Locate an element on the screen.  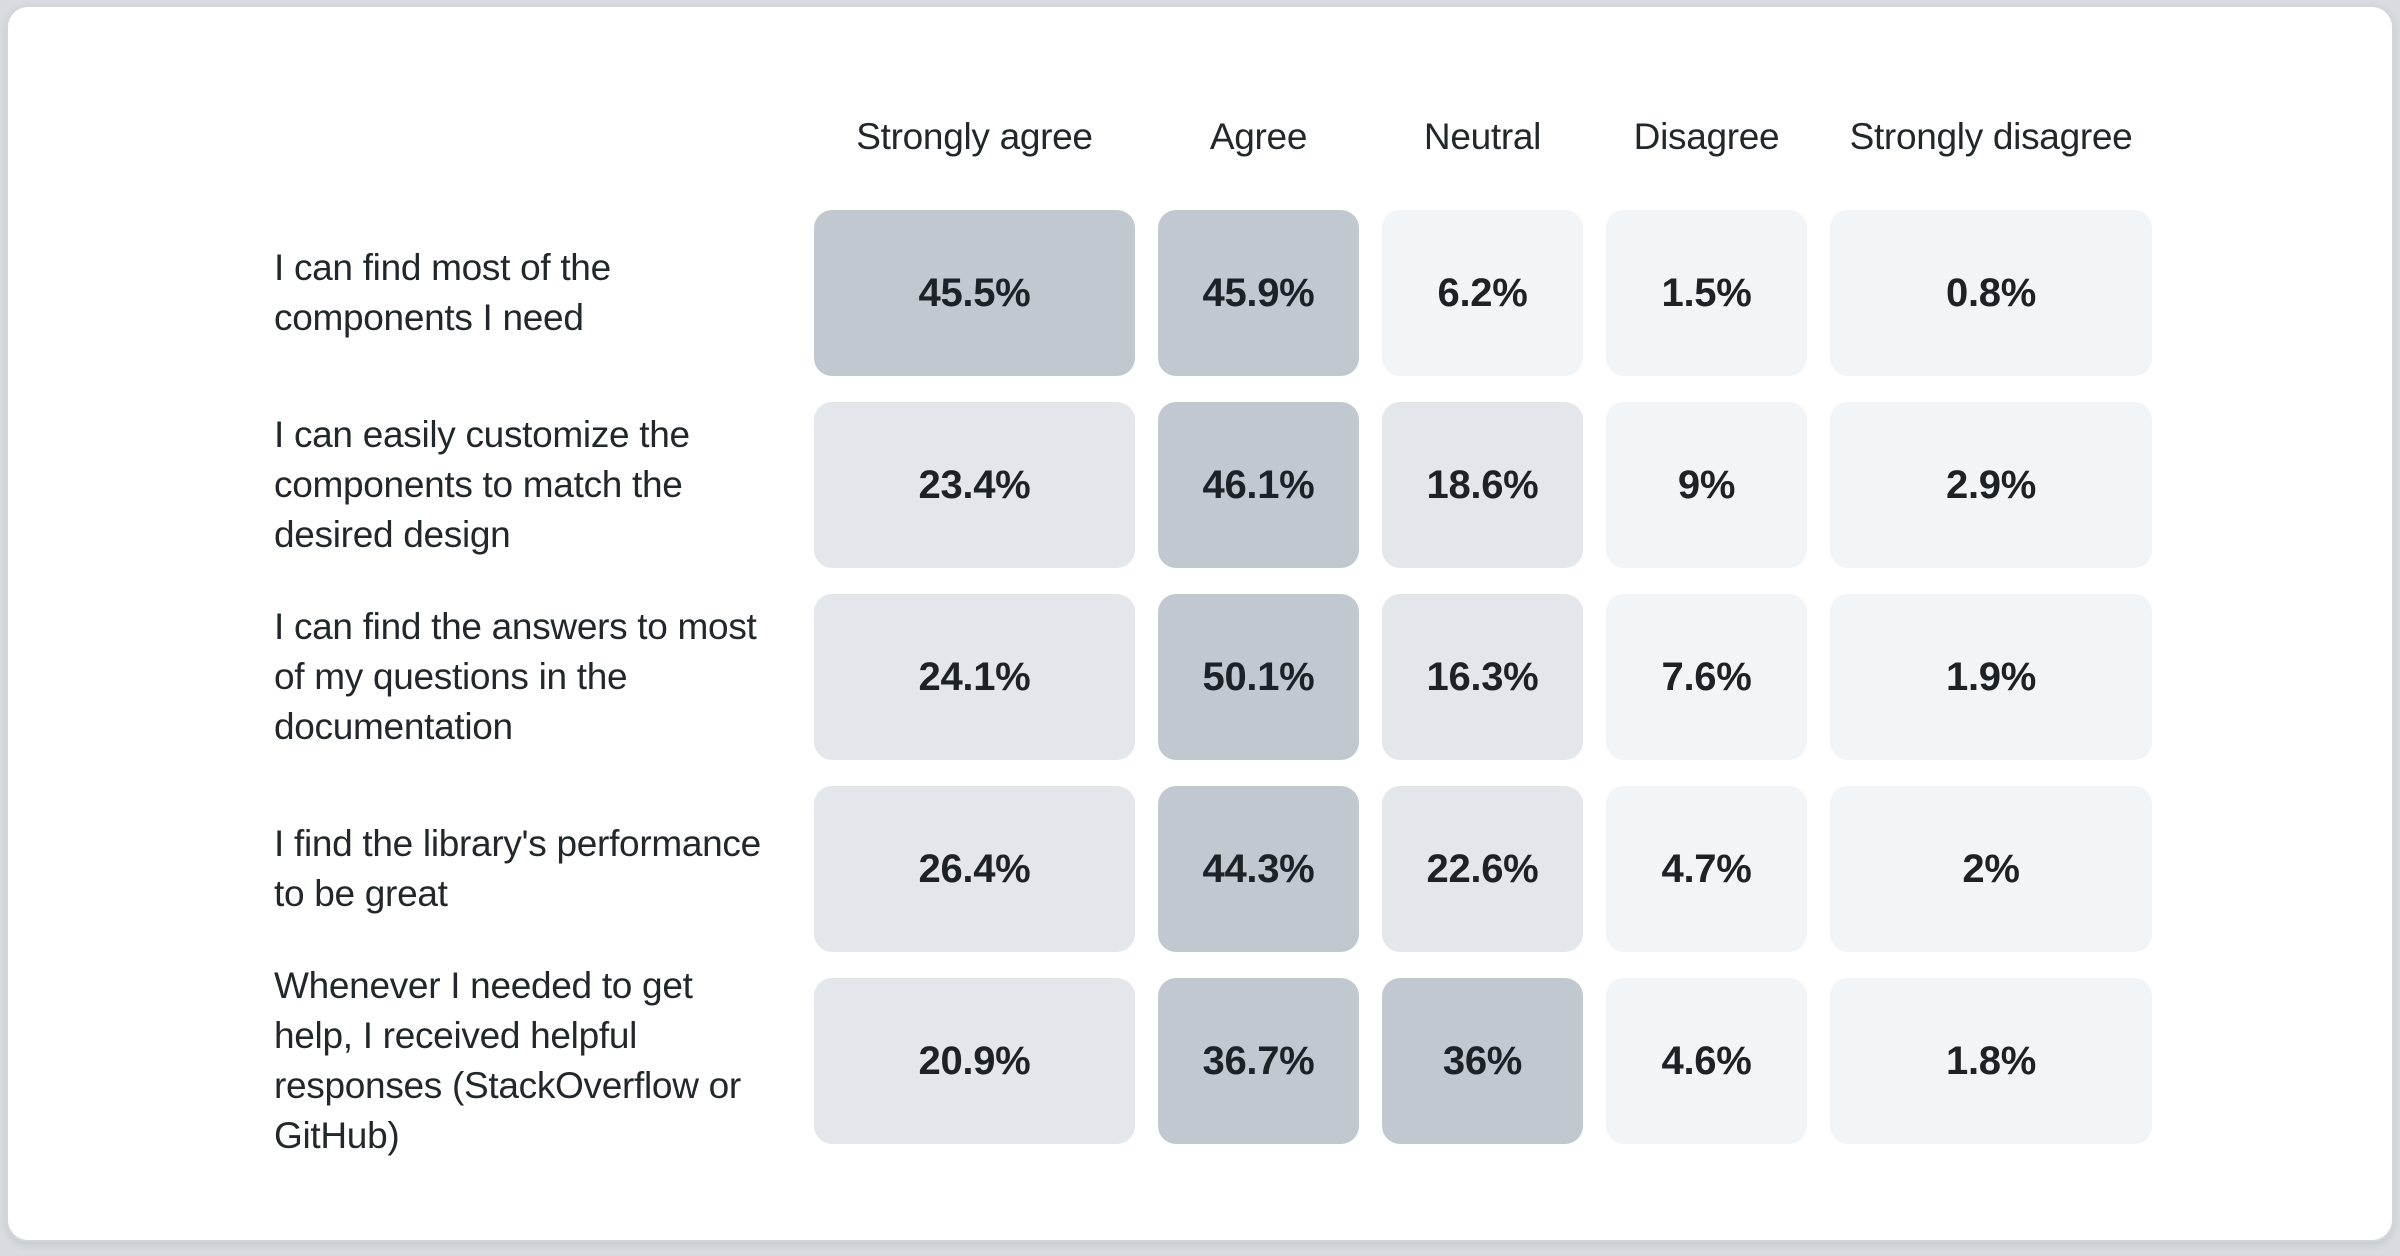
heatmap-cell-strongly-disagree: 0.8% is located at coordinates (1991, 293).